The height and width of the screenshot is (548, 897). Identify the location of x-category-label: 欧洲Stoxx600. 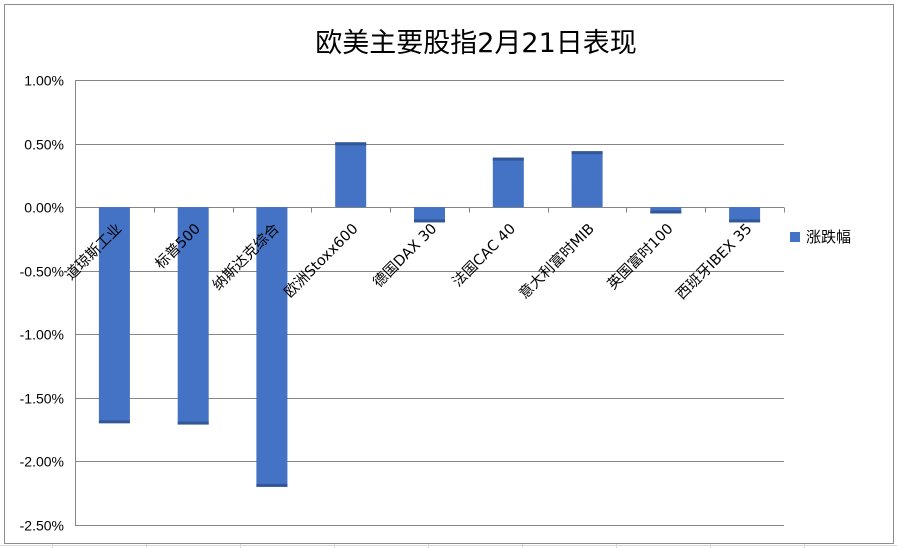
(321, 260).